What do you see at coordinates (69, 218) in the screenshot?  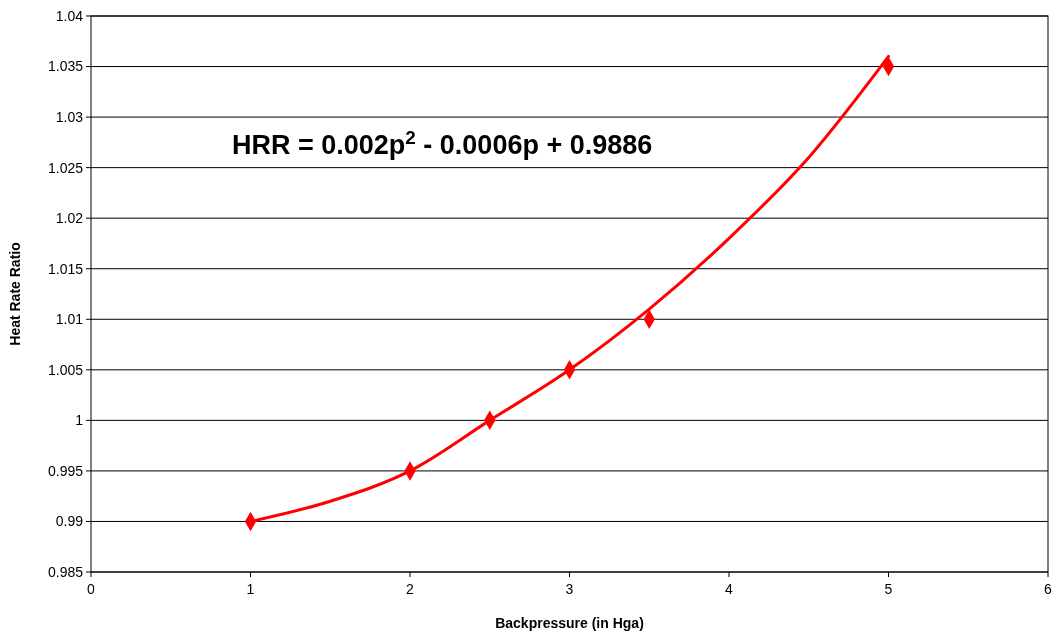 I see `y-tick-label: 1.02` at bounding box center [69, 218].